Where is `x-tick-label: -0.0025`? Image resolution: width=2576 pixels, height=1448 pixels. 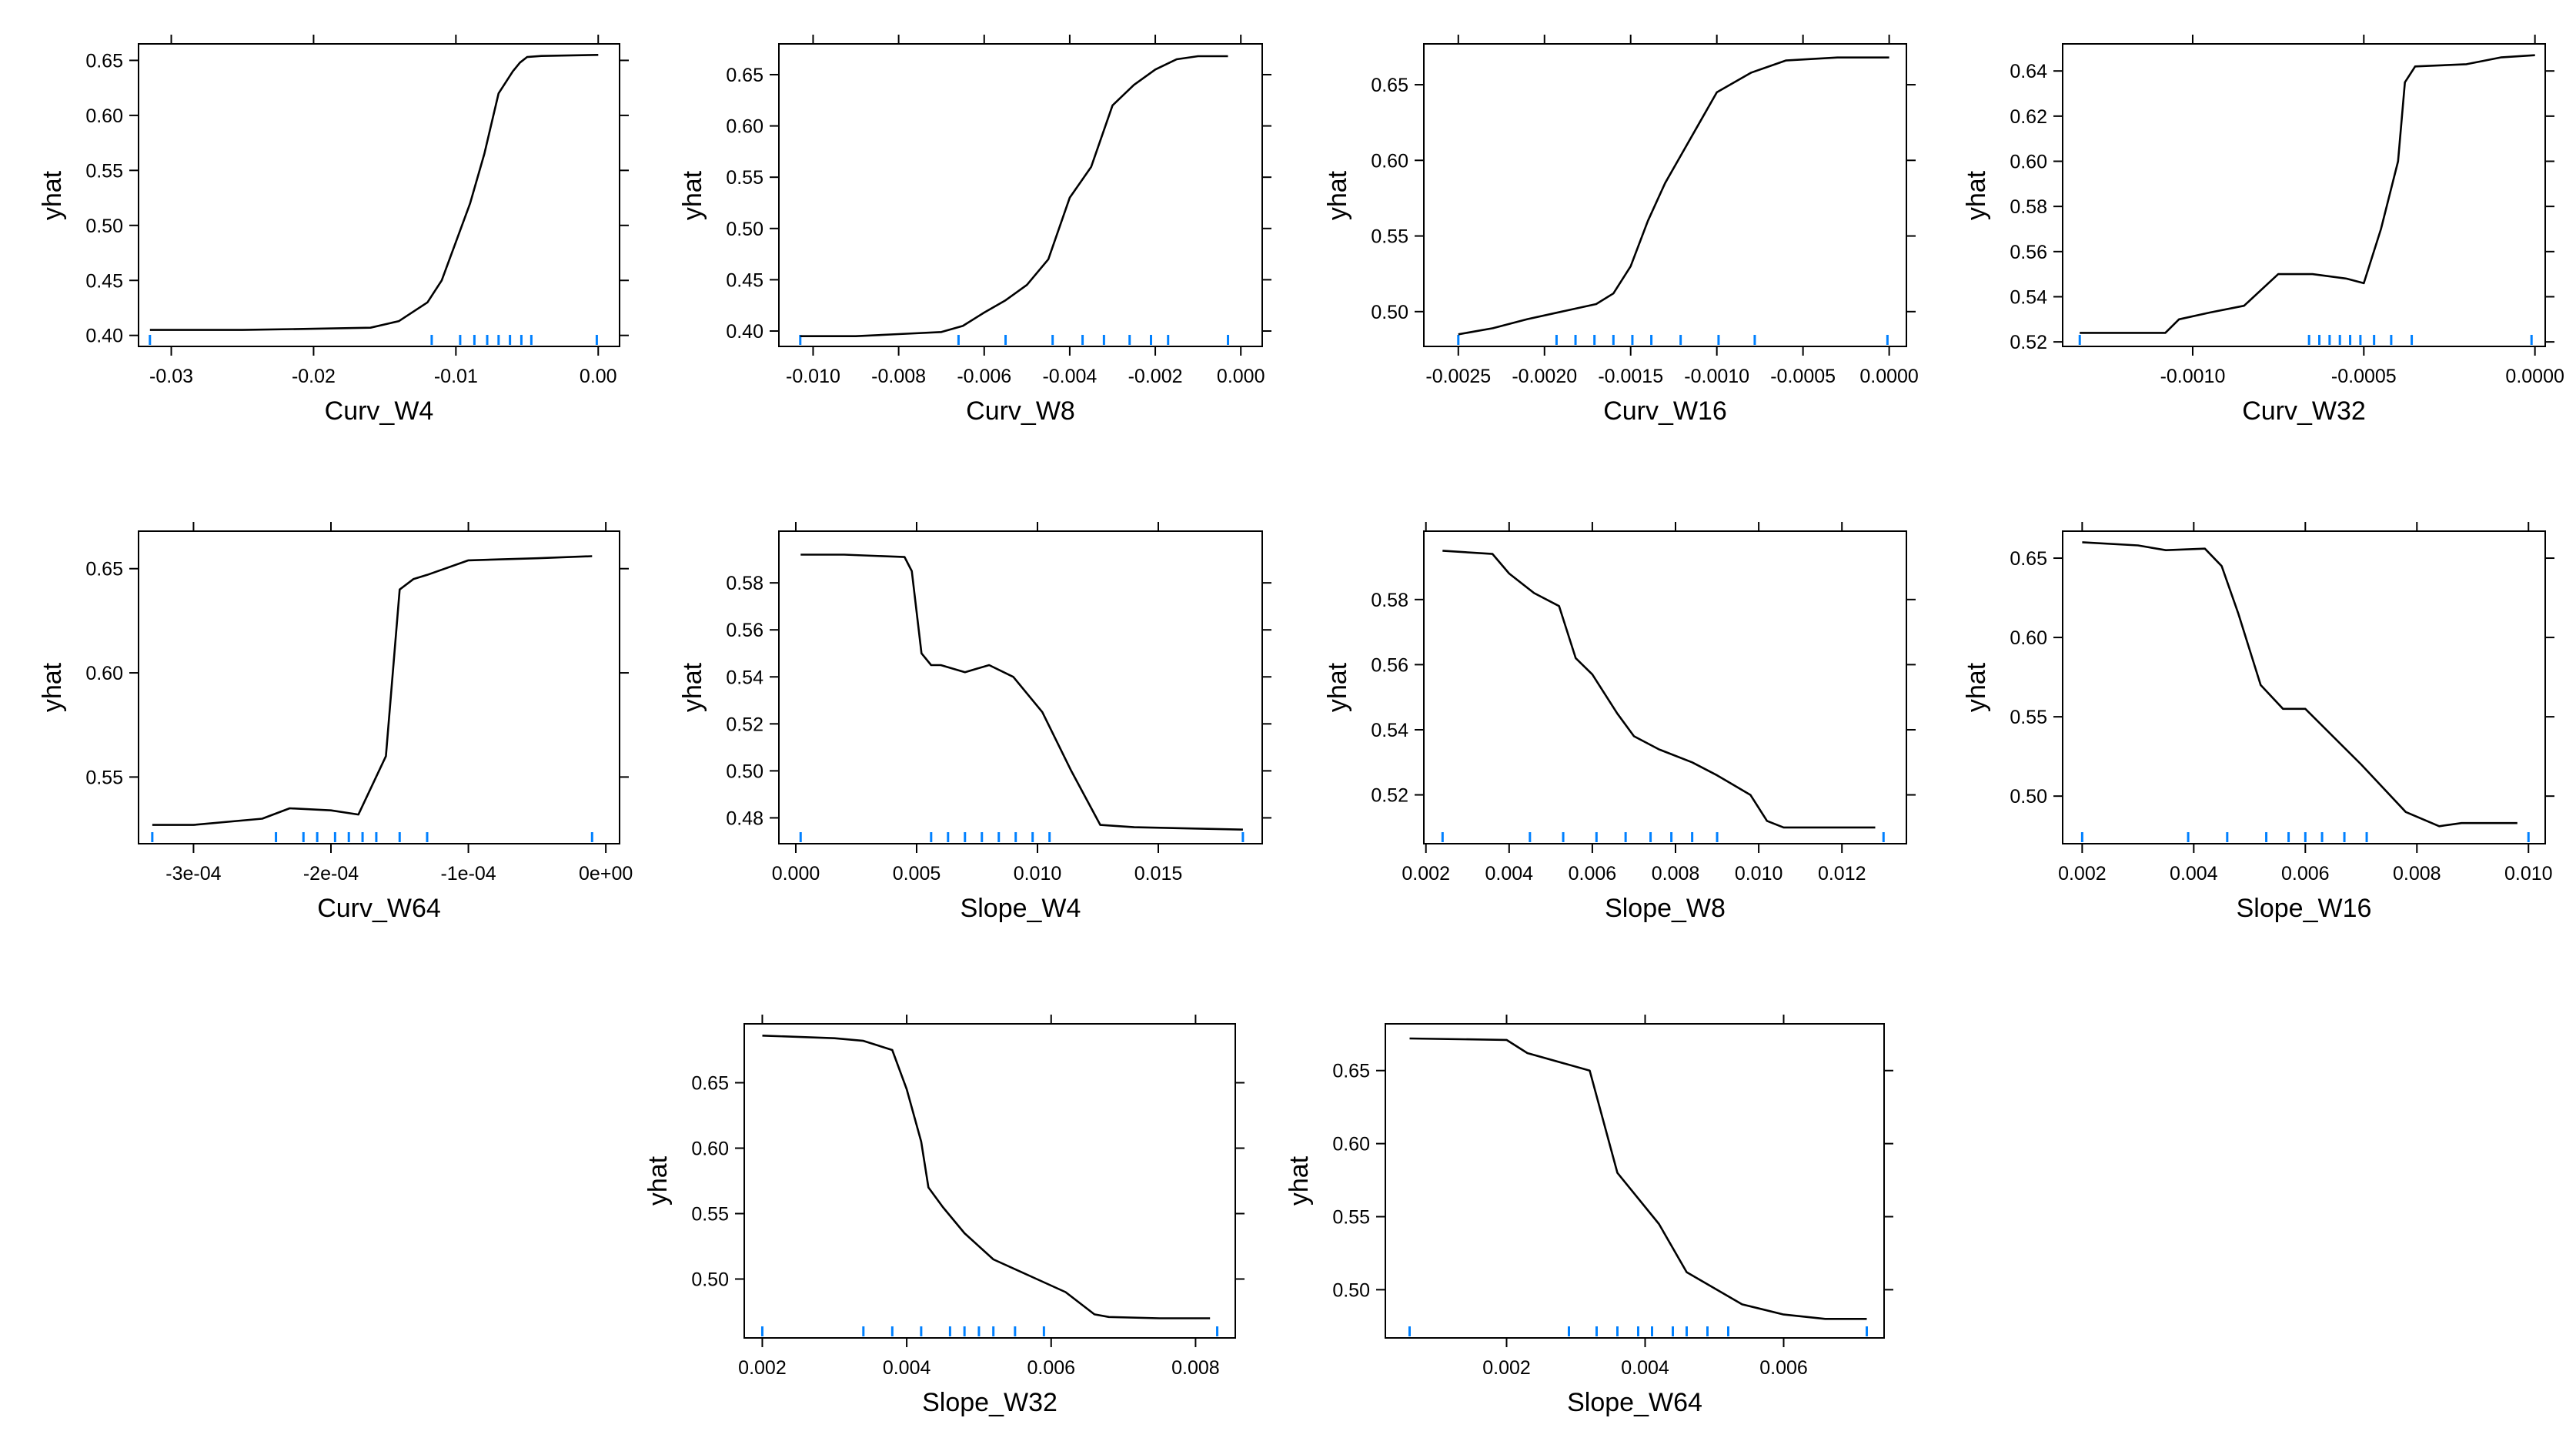 x-tick-label: -0.0025 is located at coordinates (1458, 376).